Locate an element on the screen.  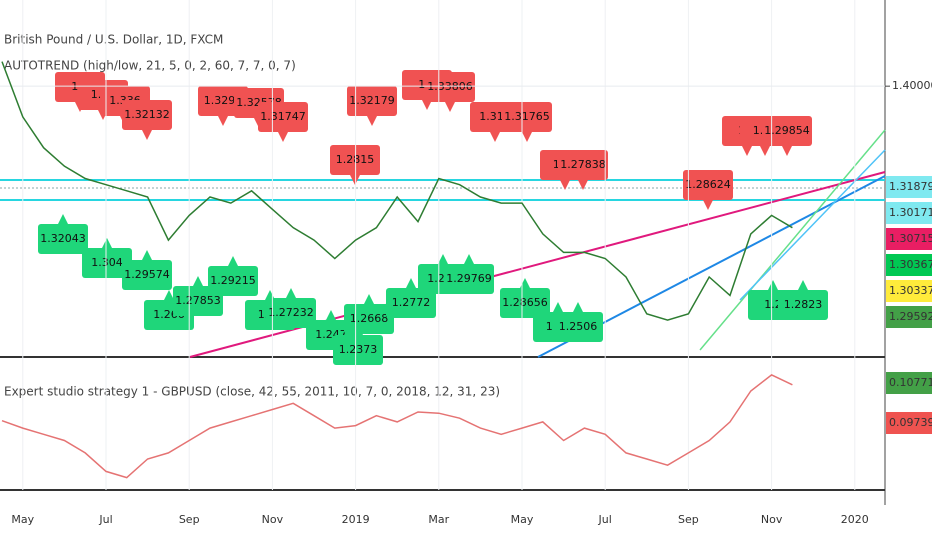
callout-label: 1.2506 is located at coordinates (578, 326).